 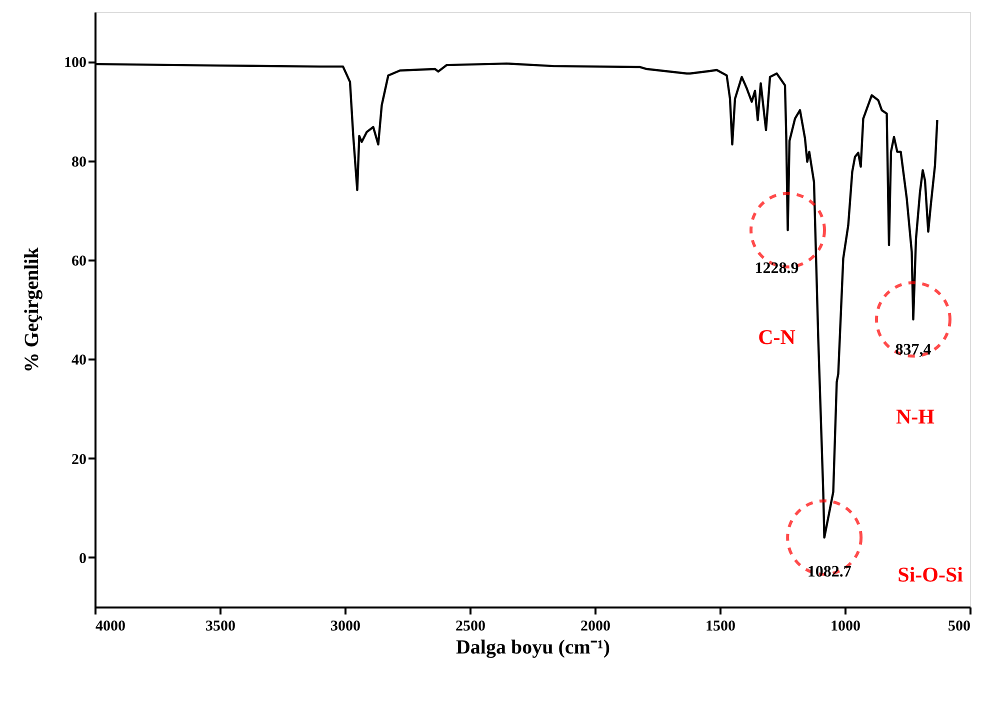 What do you see at coordinates (79, 360) in the screenshot?
I see `y-tick-label: 40` at bounding box center [79, 360].